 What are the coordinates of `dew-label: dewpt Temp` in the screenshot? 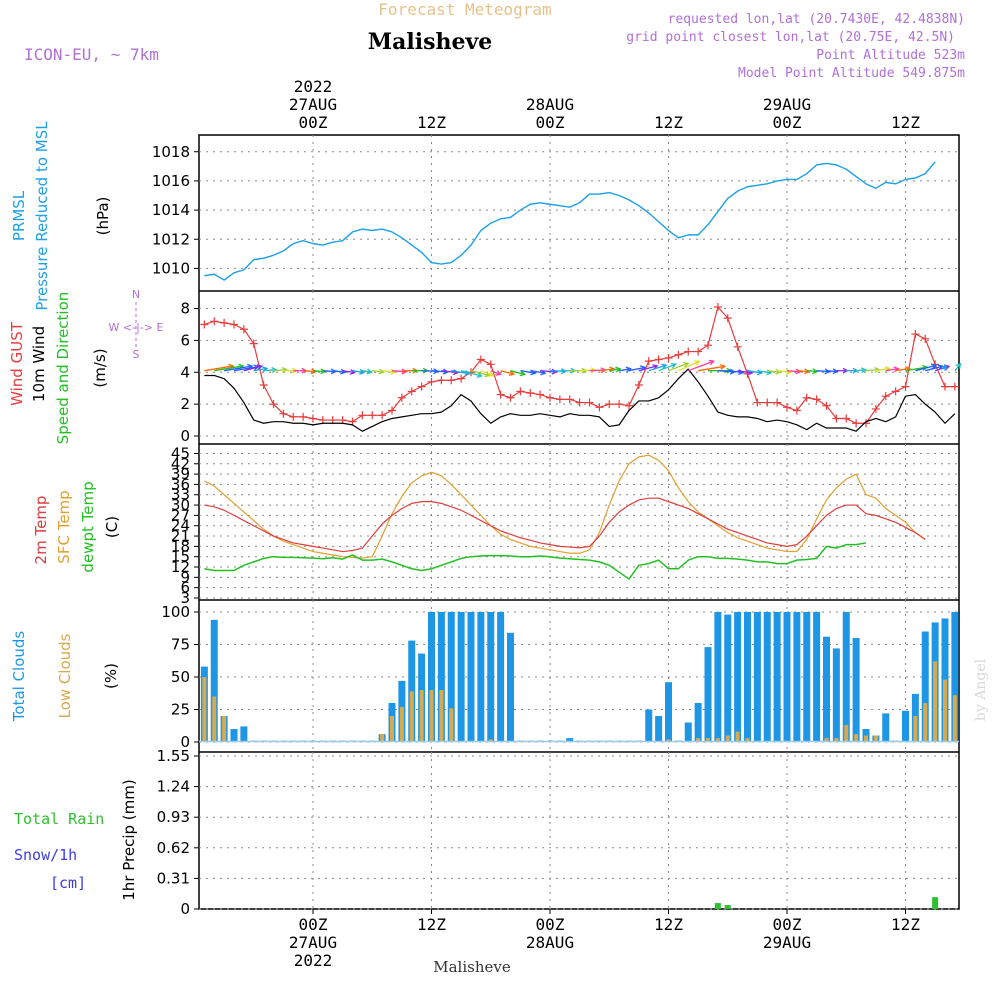 It's located at (88, 526).